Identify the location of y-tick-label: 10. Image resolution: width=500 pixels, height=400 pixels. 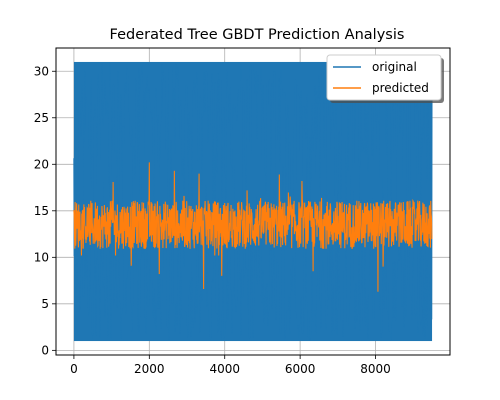
(41, 257).